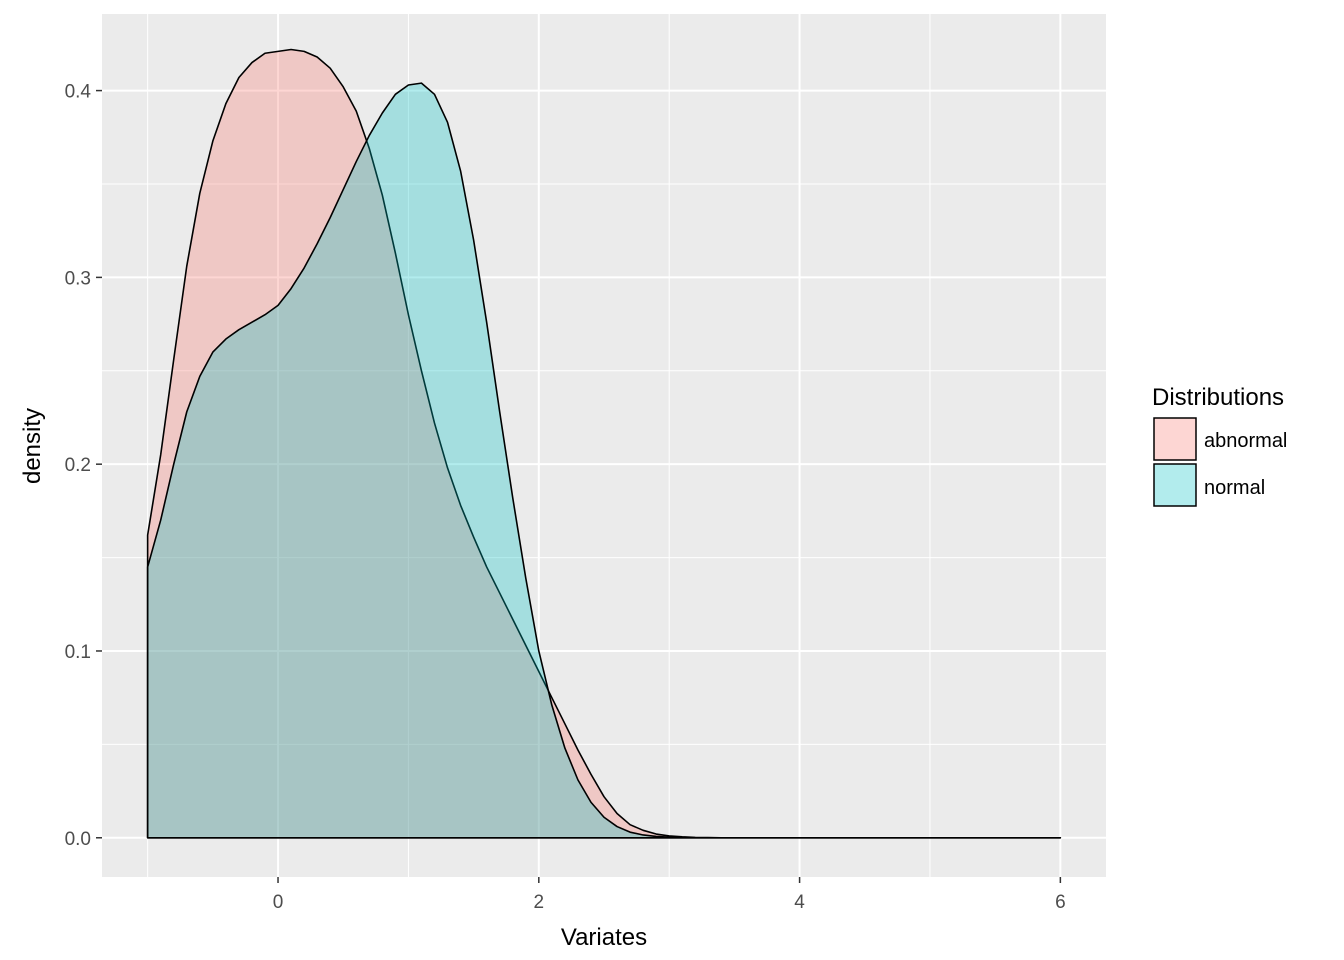  What do you see at coordinates (1175, 439) in the screenshot?
I see `legend-key-abnormal` at bounding box center [1175, 439].